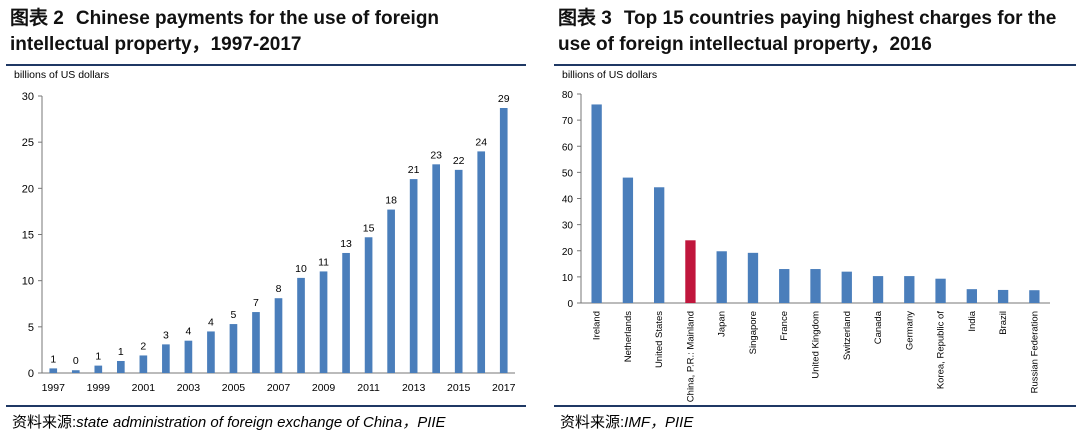  What do you see at coordinates (266, 65) in the screenshot?
I see `figure-2-top-rule` at bounding box center [266, 65].